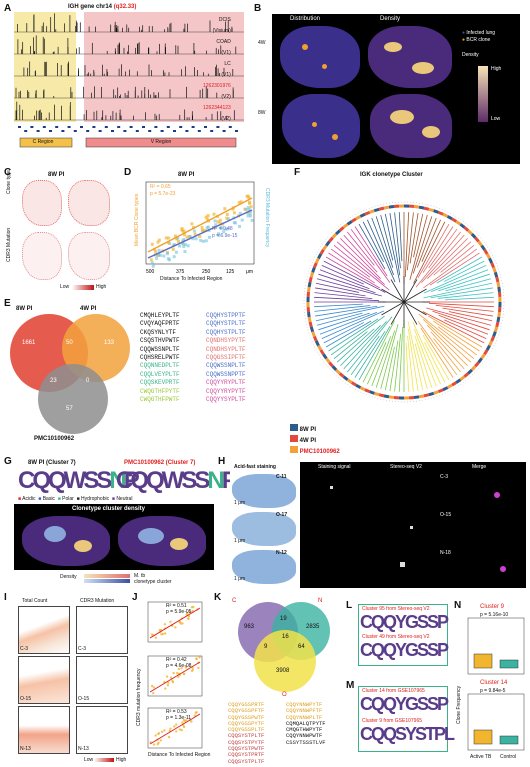  What do you see at coordinates (277, 730) in the screenshot?
I see `k-cdr3-row: CQQYGSSPLTF CMQGTHWPYTF` at bounding box center [277, 730].